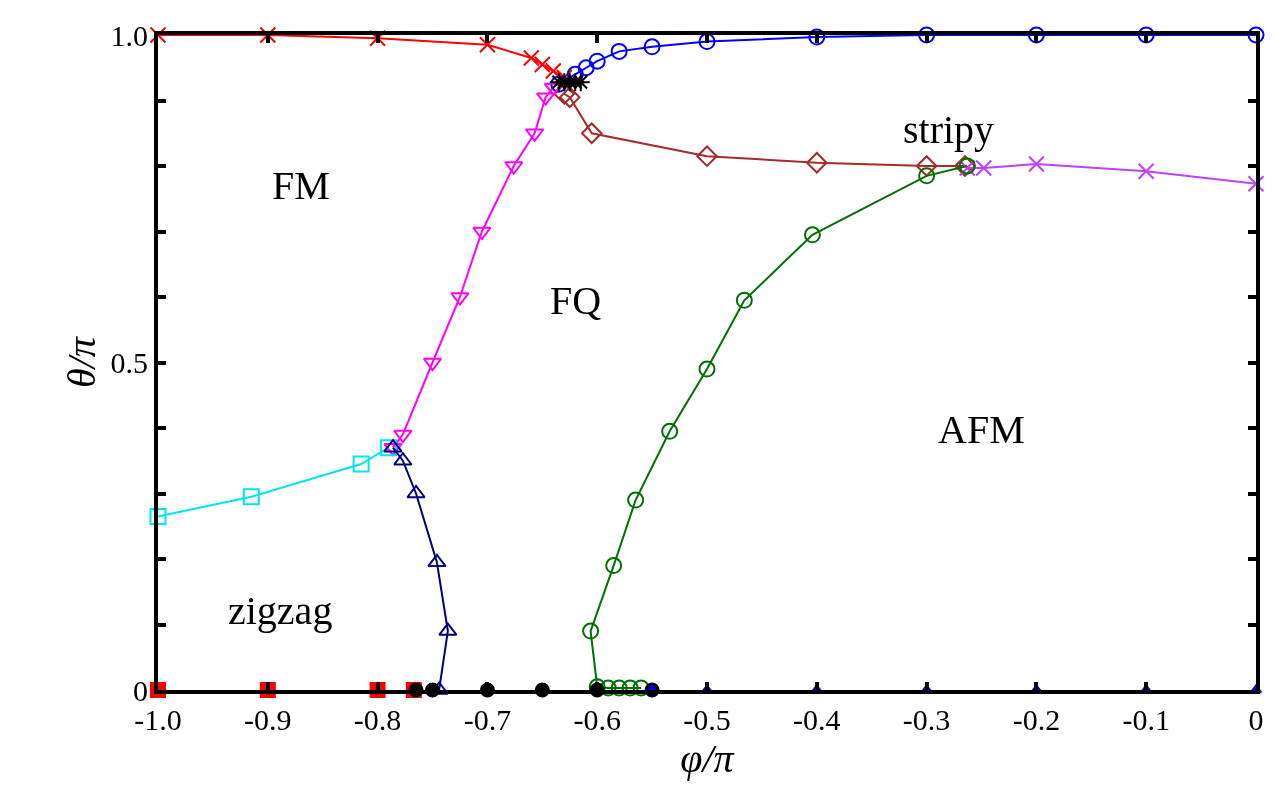 This screenshot has height=812, width=1276. Describe the element at coordinates (377, 719) in the screenshot. I see `x-tick-label: -0.8` at that location.